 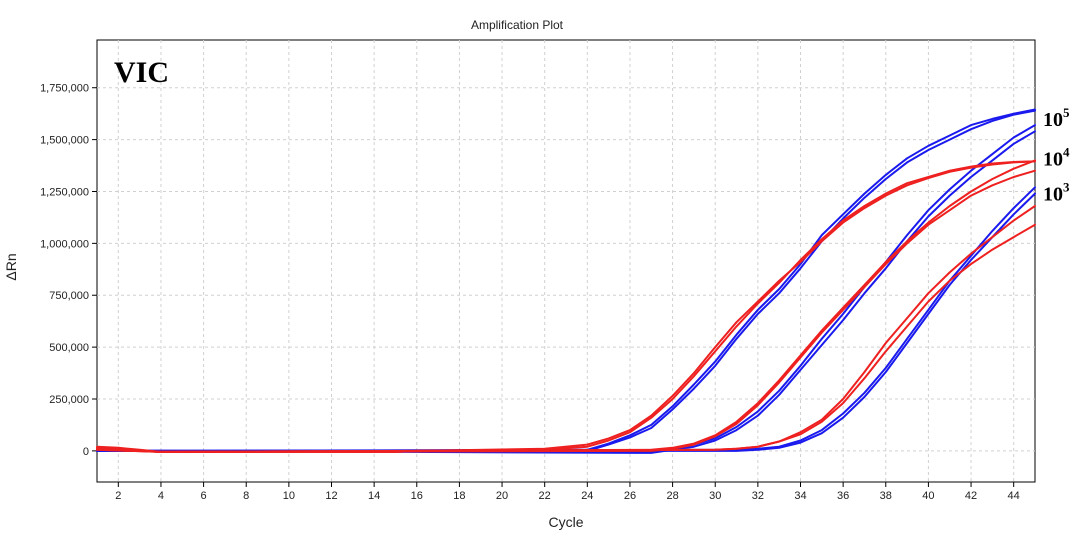 I want to click on x-tick-label: 20, so click(x=502, y=496).